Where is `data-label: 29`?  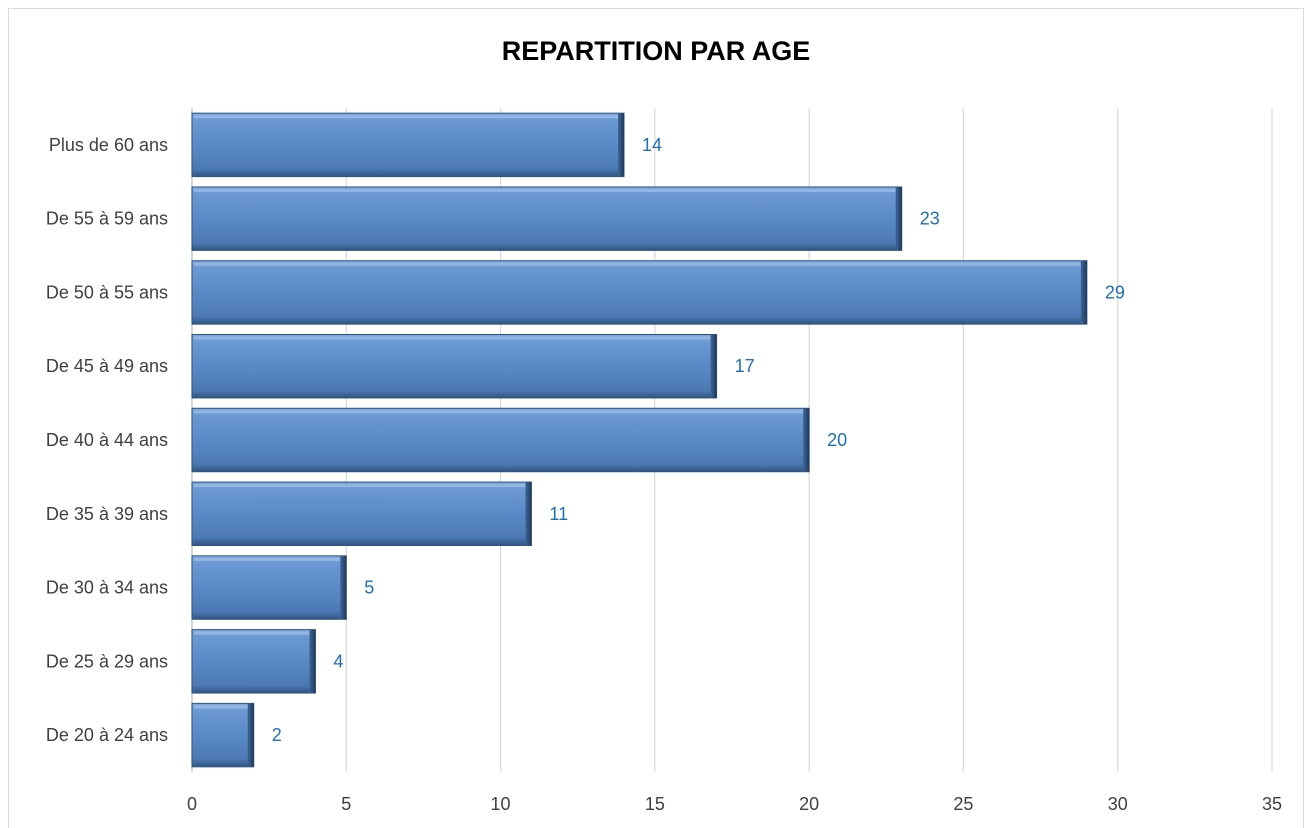 data-label: 29 is located at coordinates (1115, 292).